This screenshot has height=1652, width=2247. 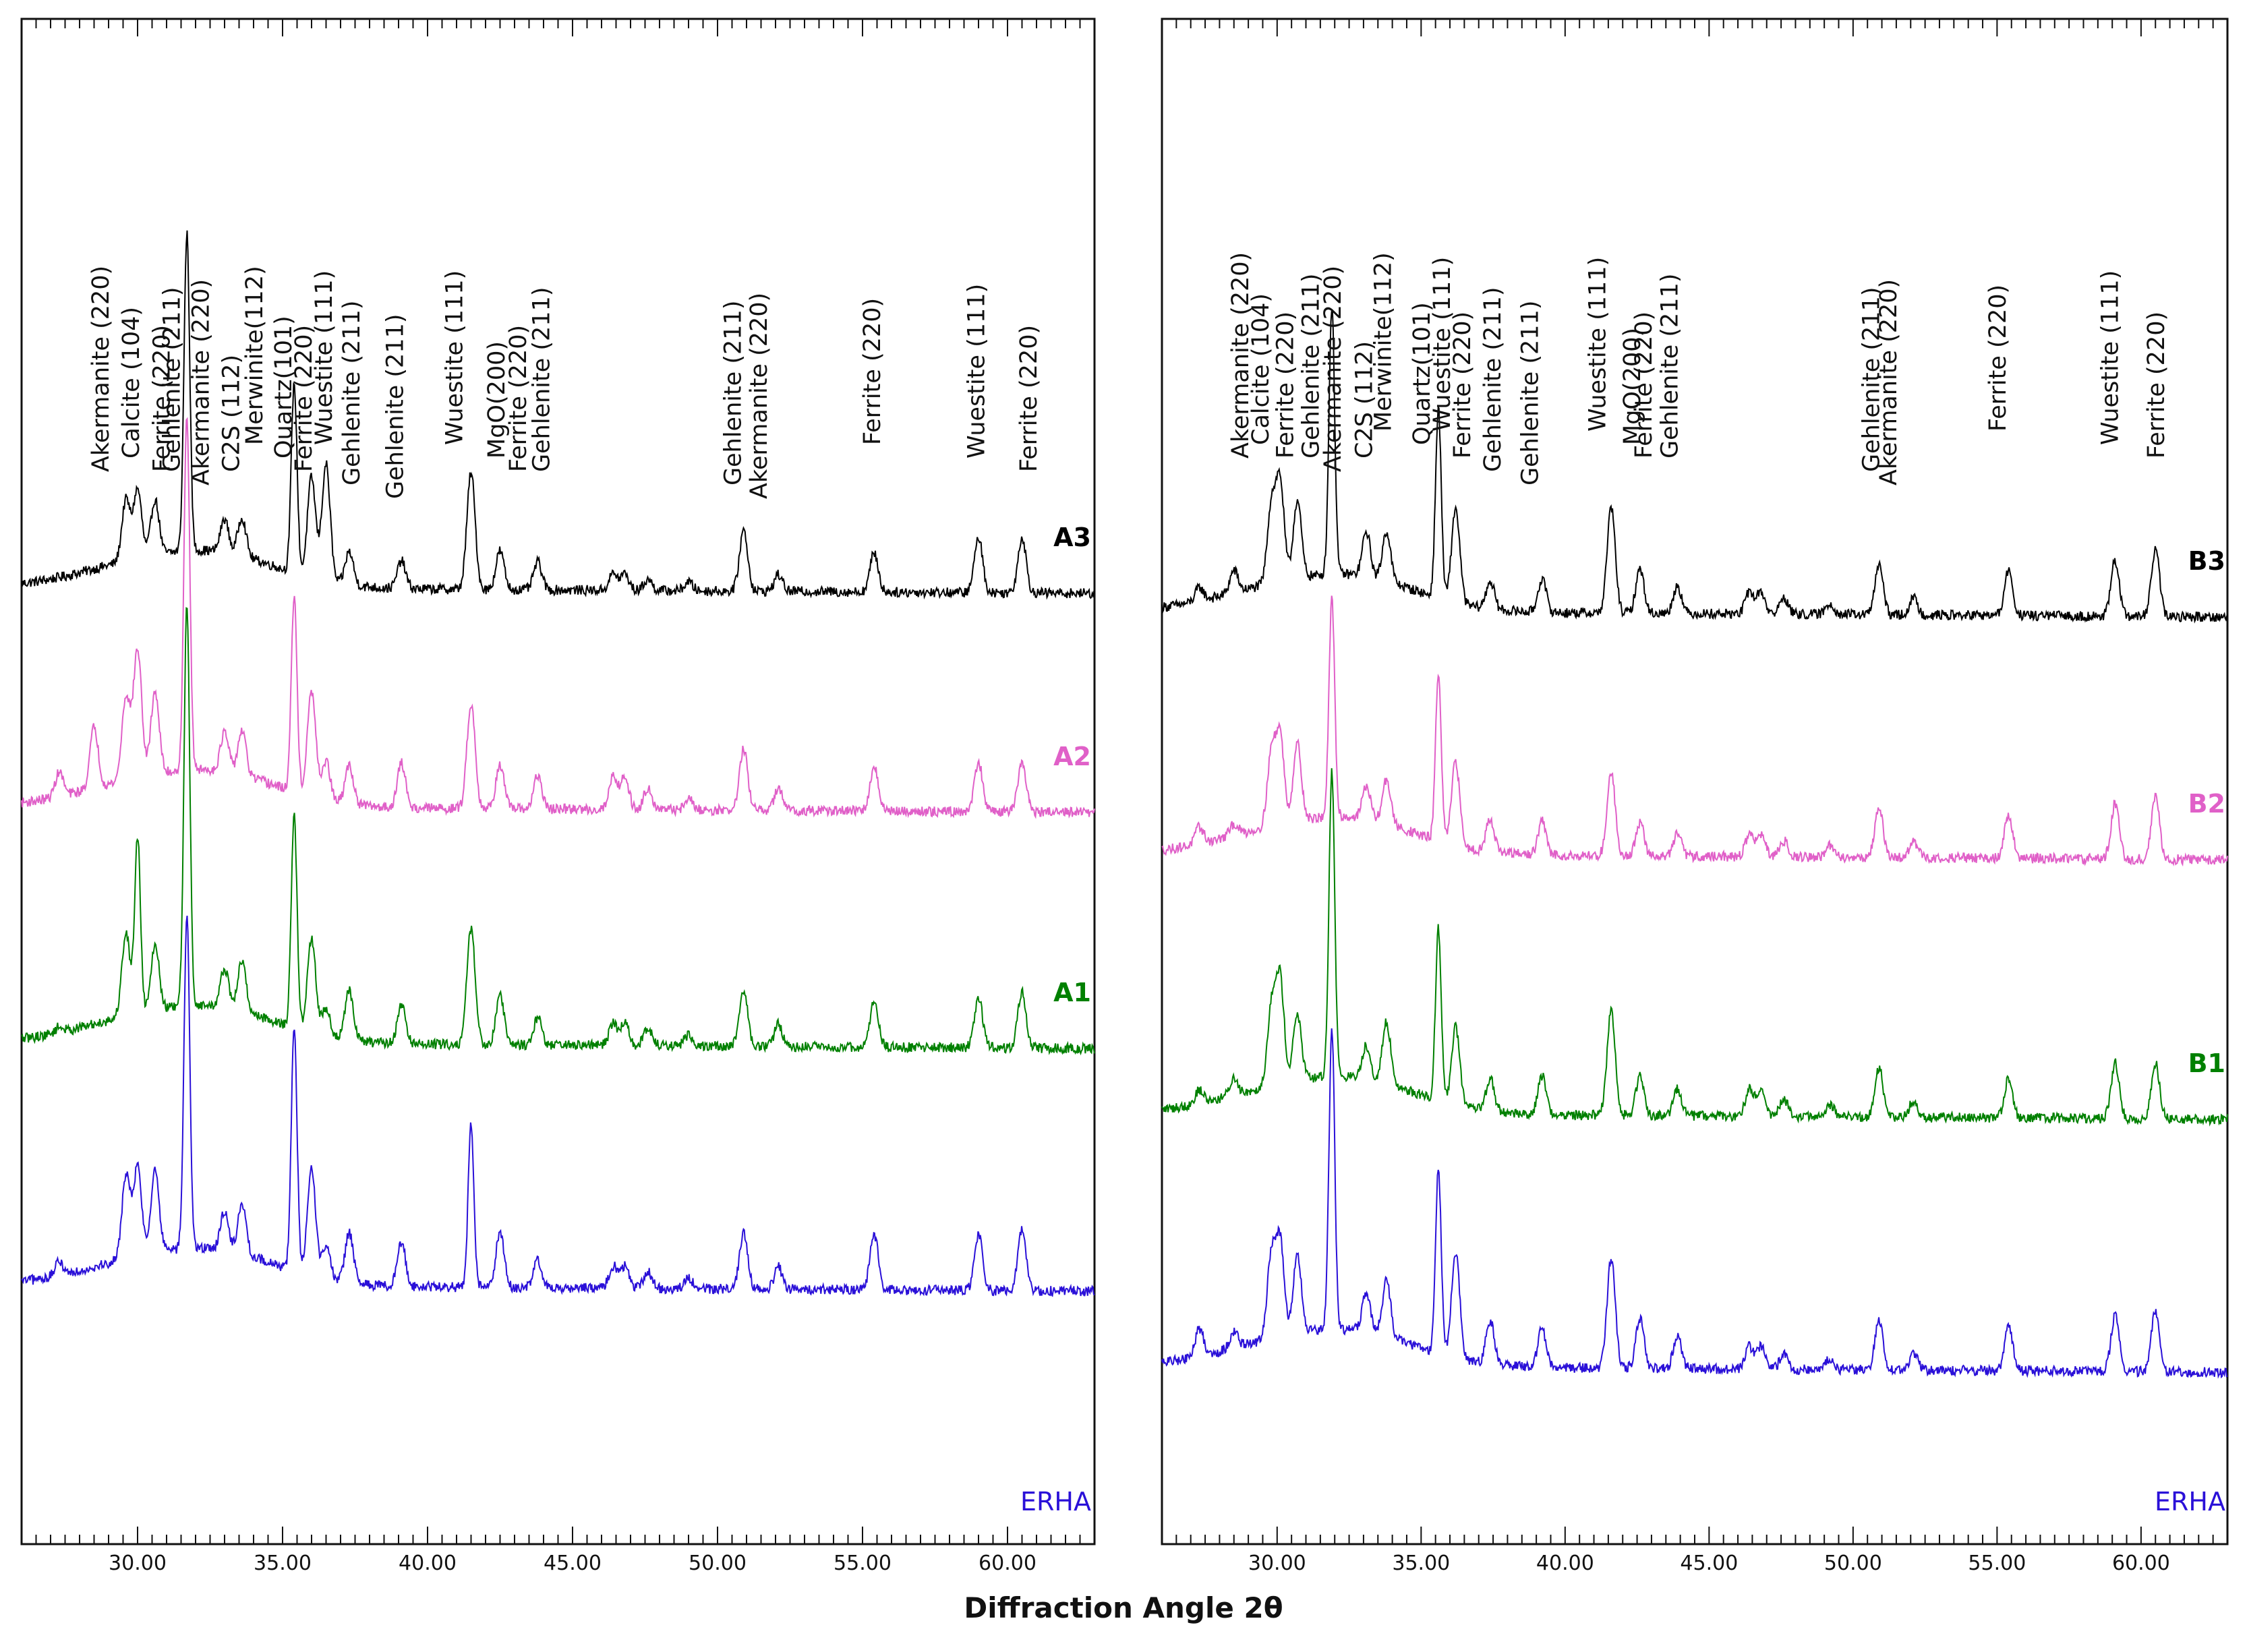 What do you see at coordinates (2206, 561) in the screenshot?
I see `series-label-b3: B3` at bounding box center [2206, 561].